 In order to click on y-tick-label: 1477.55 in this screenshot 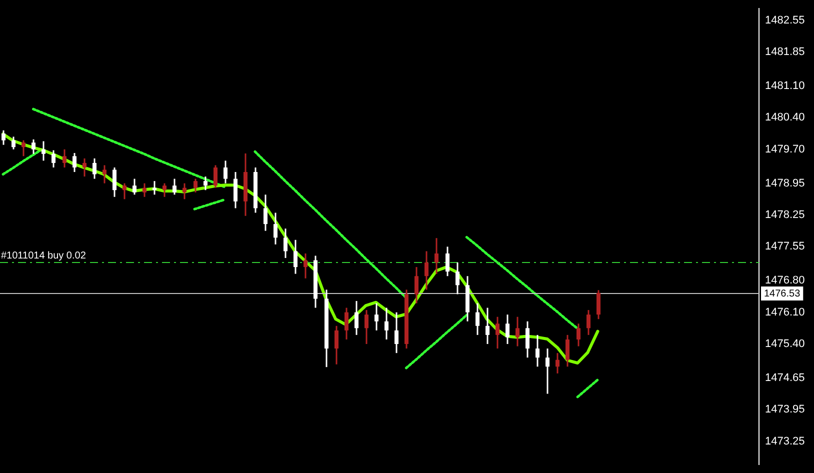, I will do `click(785, 246)`.